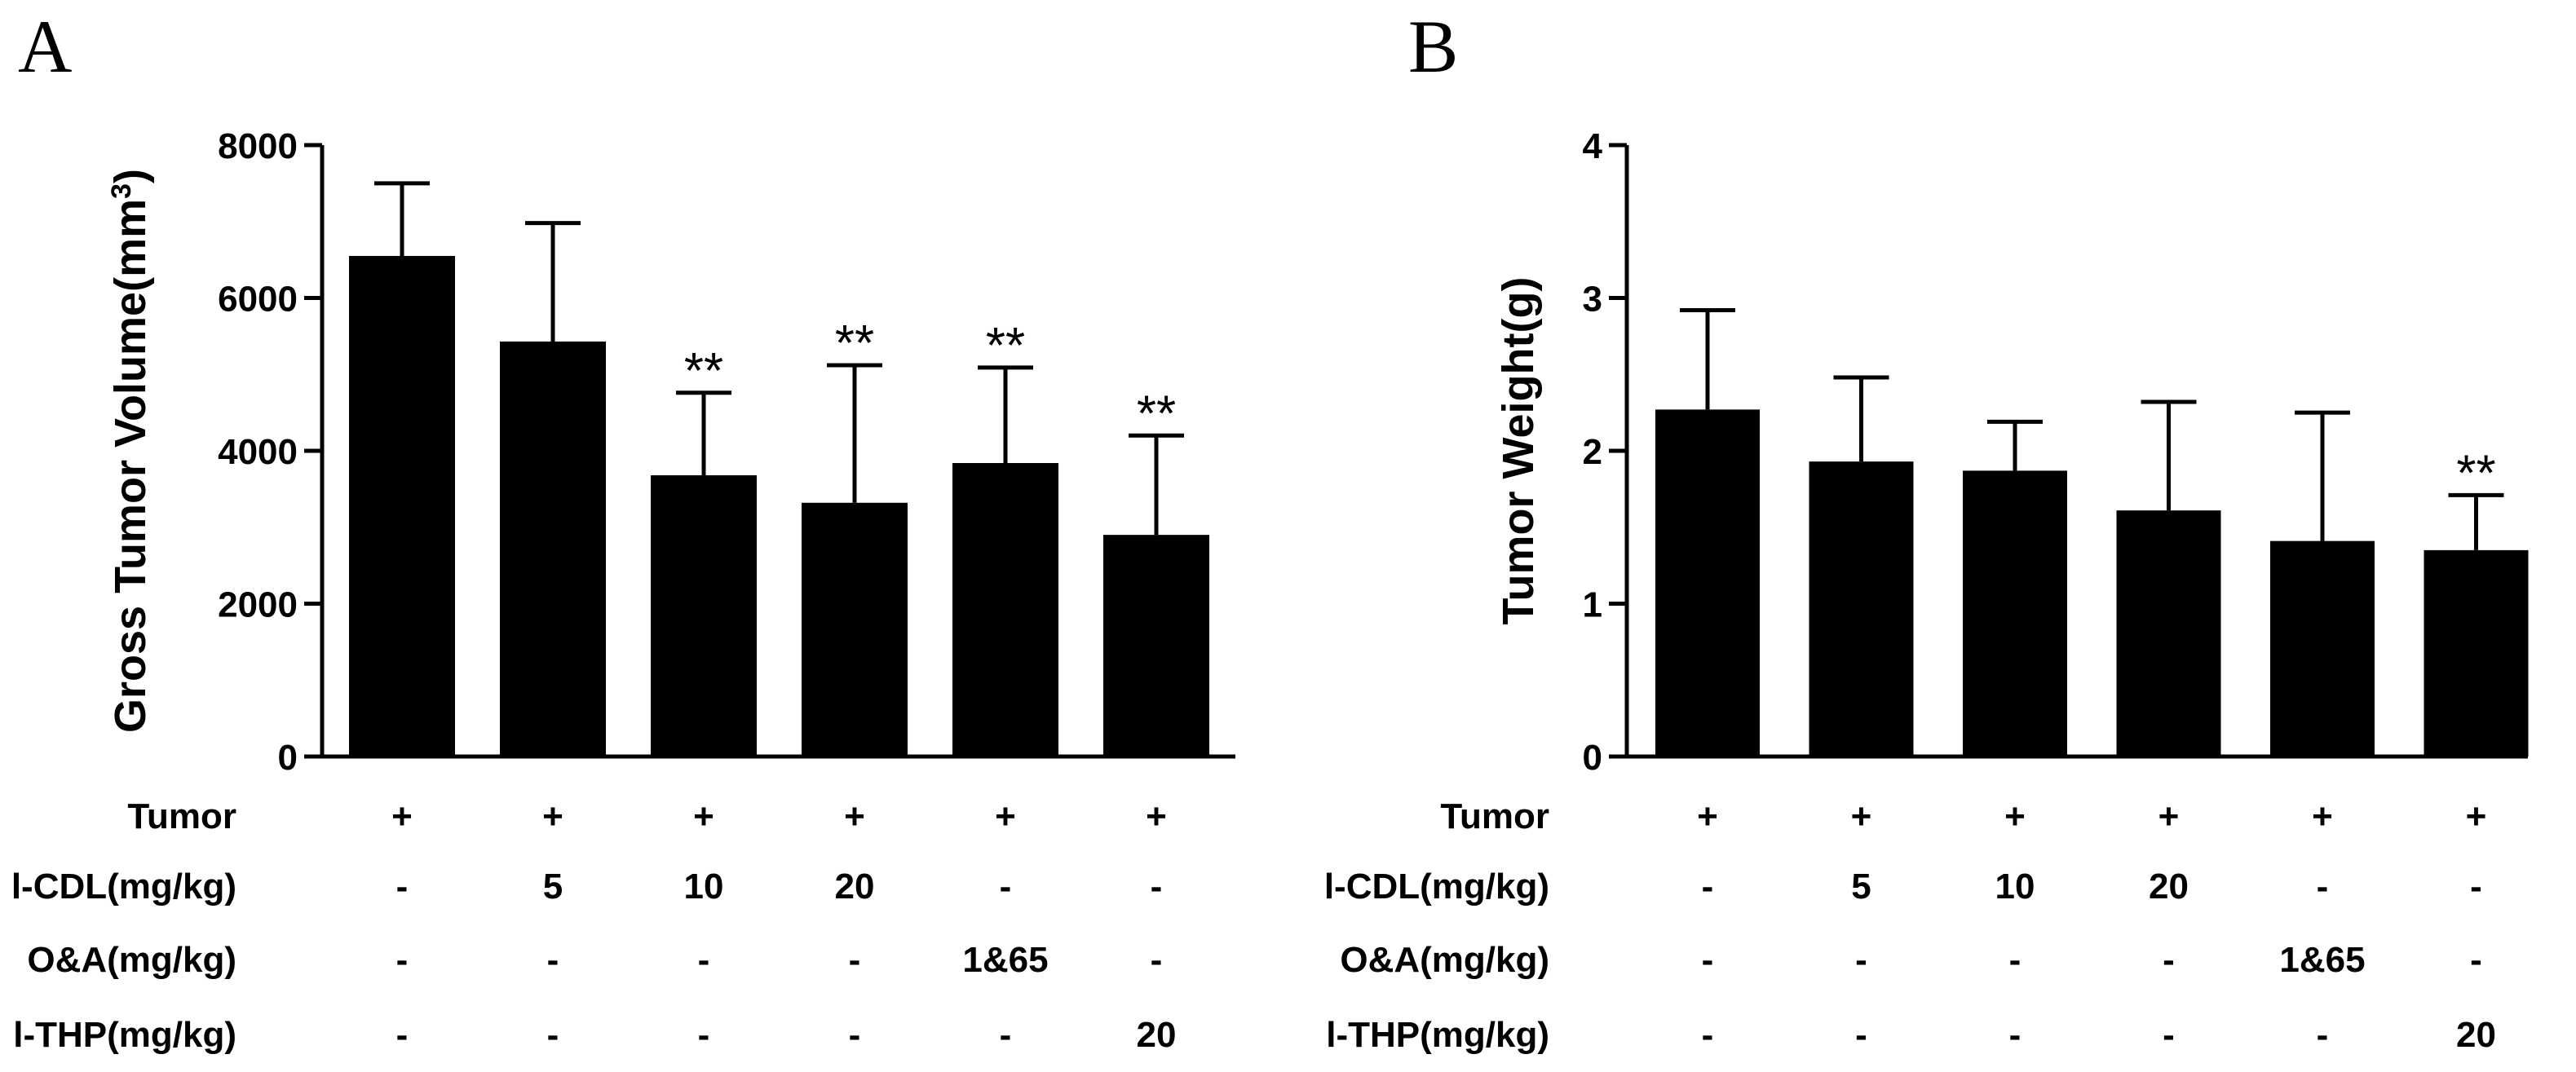 The height and width of the screenshot is (1072, 2576). Describe the element at coordinates (1592, 300) in the screenshot. I see `y-tick-label: 3` at that location.